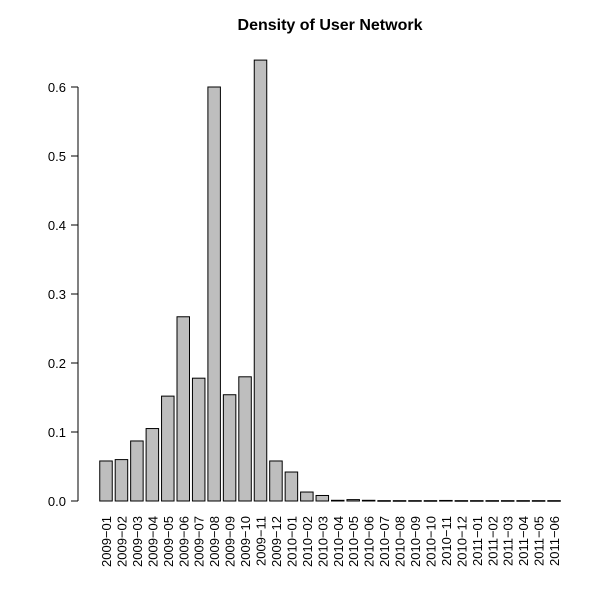 The image size is (598, 602). Describe the element at coordinates (307, 541) in the screenshot. I see `x-tick-label: 2010−02` at that location.